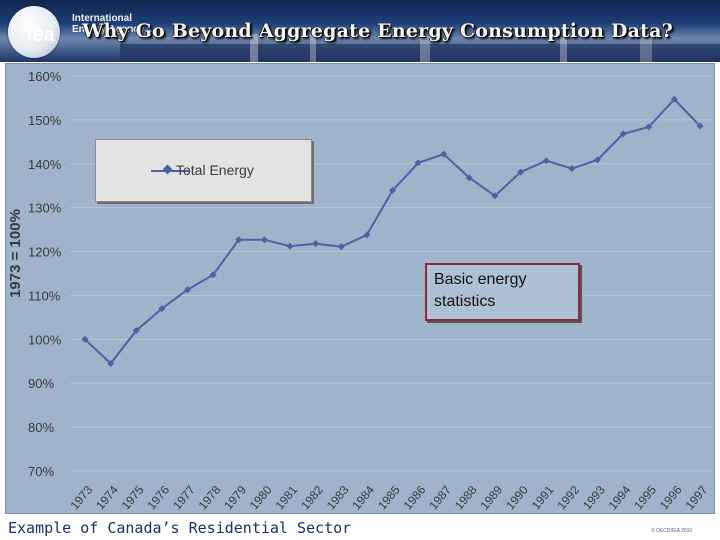 The image size is (720, 540). What do you see at coordinates (440, 498) in the screenshot?
I see `x-tick-label: 1987` at bounding box center [440, 498].